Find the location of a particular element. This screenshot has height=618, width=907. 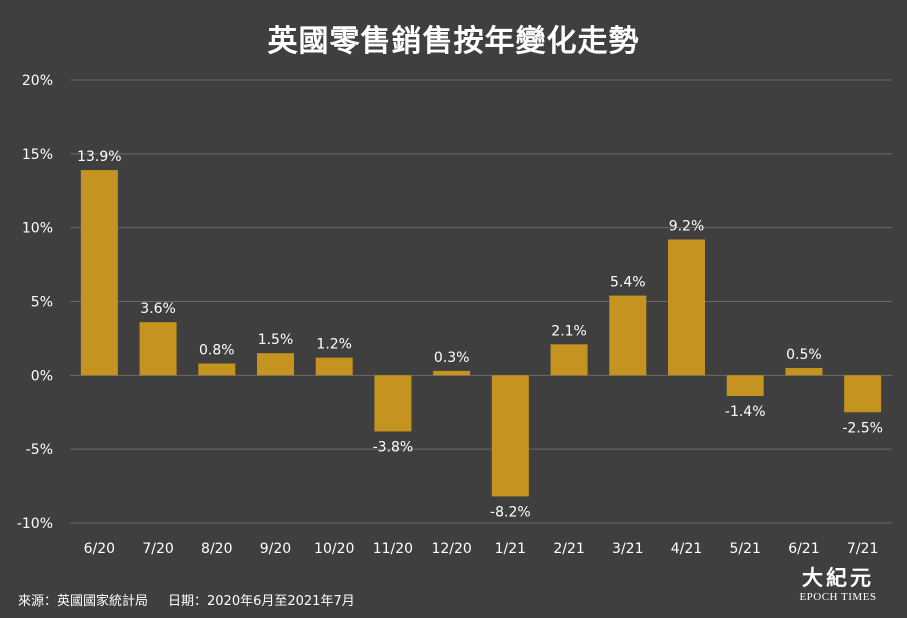

y-tick-label: 15% is located at coordinates (37, 155).